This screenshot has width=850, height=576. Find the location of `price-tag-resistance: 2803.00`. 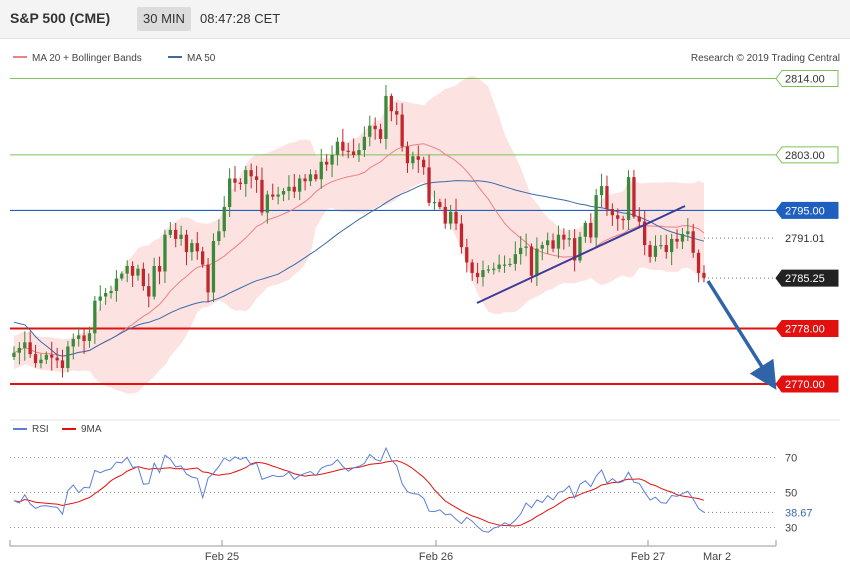

price-tag-resistance: 2803.00 is located at coordinates (807, 155).